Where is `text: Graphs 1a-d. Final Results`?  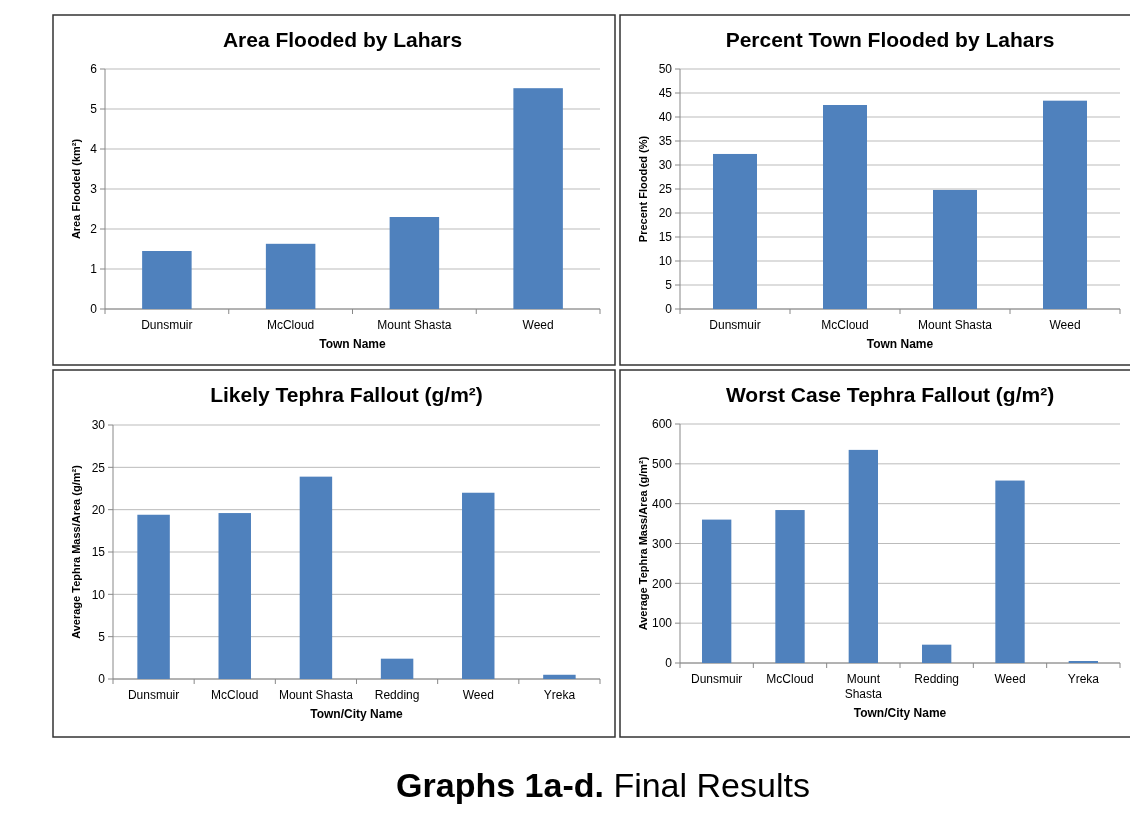
text: Graphs 1a-d. Final Results is located at coordinates (603, 785).